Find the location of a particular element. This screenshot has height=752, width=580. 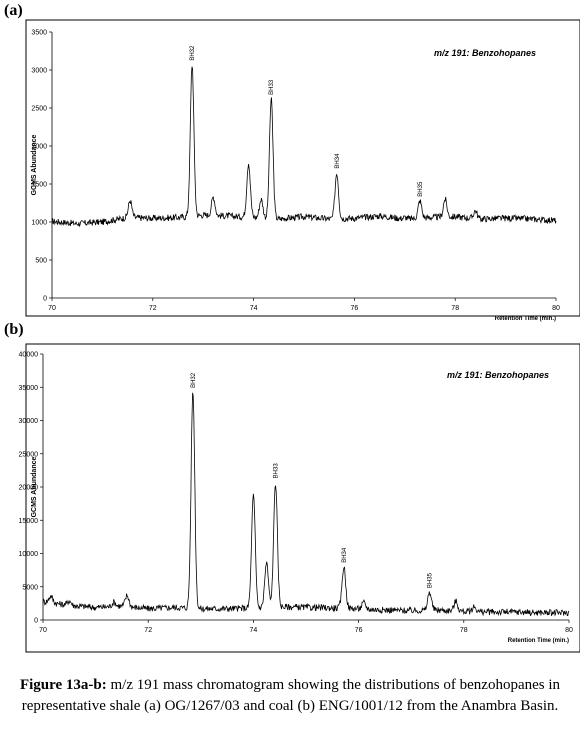

y-tick-label: 500 is located at coordinates (41, 261).